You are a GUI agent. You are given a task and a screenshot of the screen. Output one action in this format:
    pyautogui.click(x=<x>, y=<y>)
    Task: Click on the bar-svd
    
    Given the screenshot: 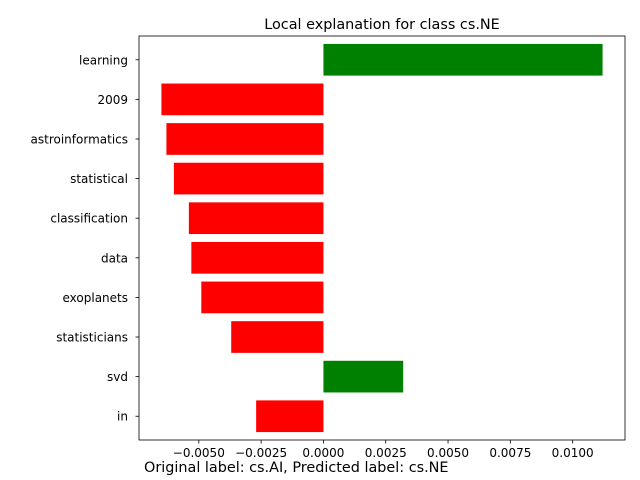 What is the action you would take?
    pyautogui.click(x=363, y=376)
    